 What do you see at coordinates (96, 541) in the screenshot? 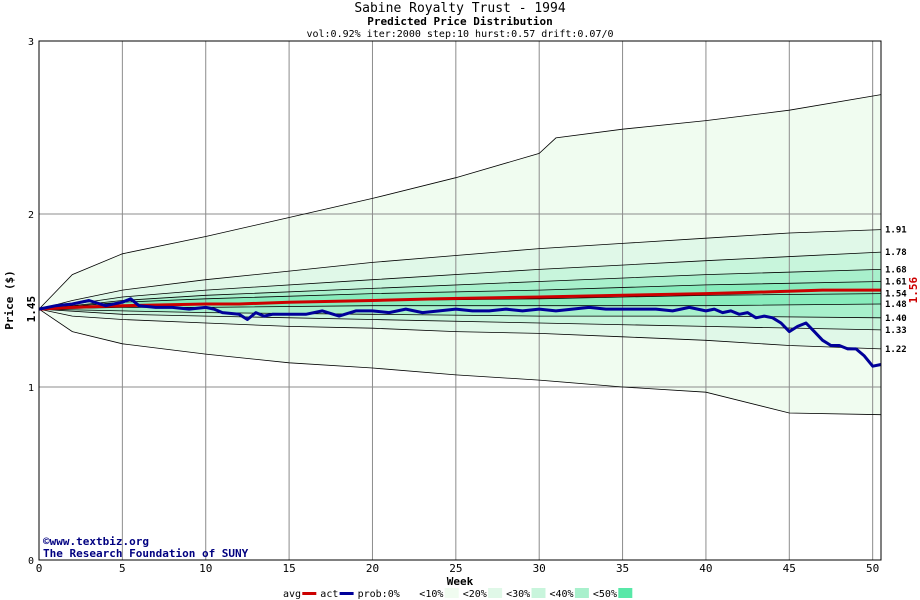
I see `credit-website: ©www.textbiz.org` at bounding box center [96, 541].